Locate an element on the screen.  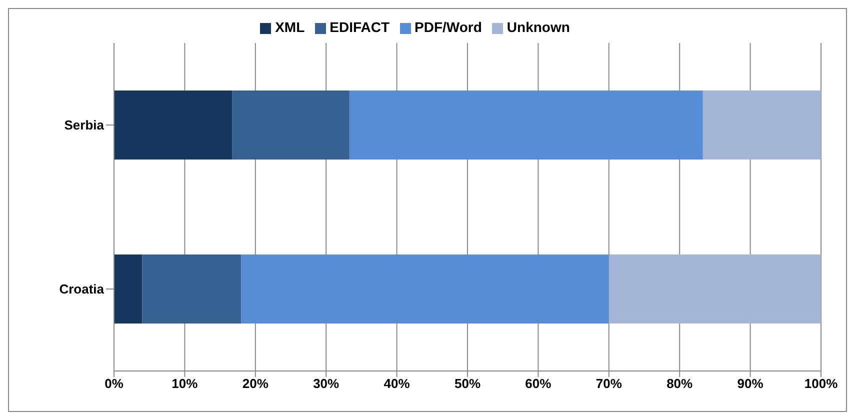
legend-label: Unknown is located at coordinates (538, 27).